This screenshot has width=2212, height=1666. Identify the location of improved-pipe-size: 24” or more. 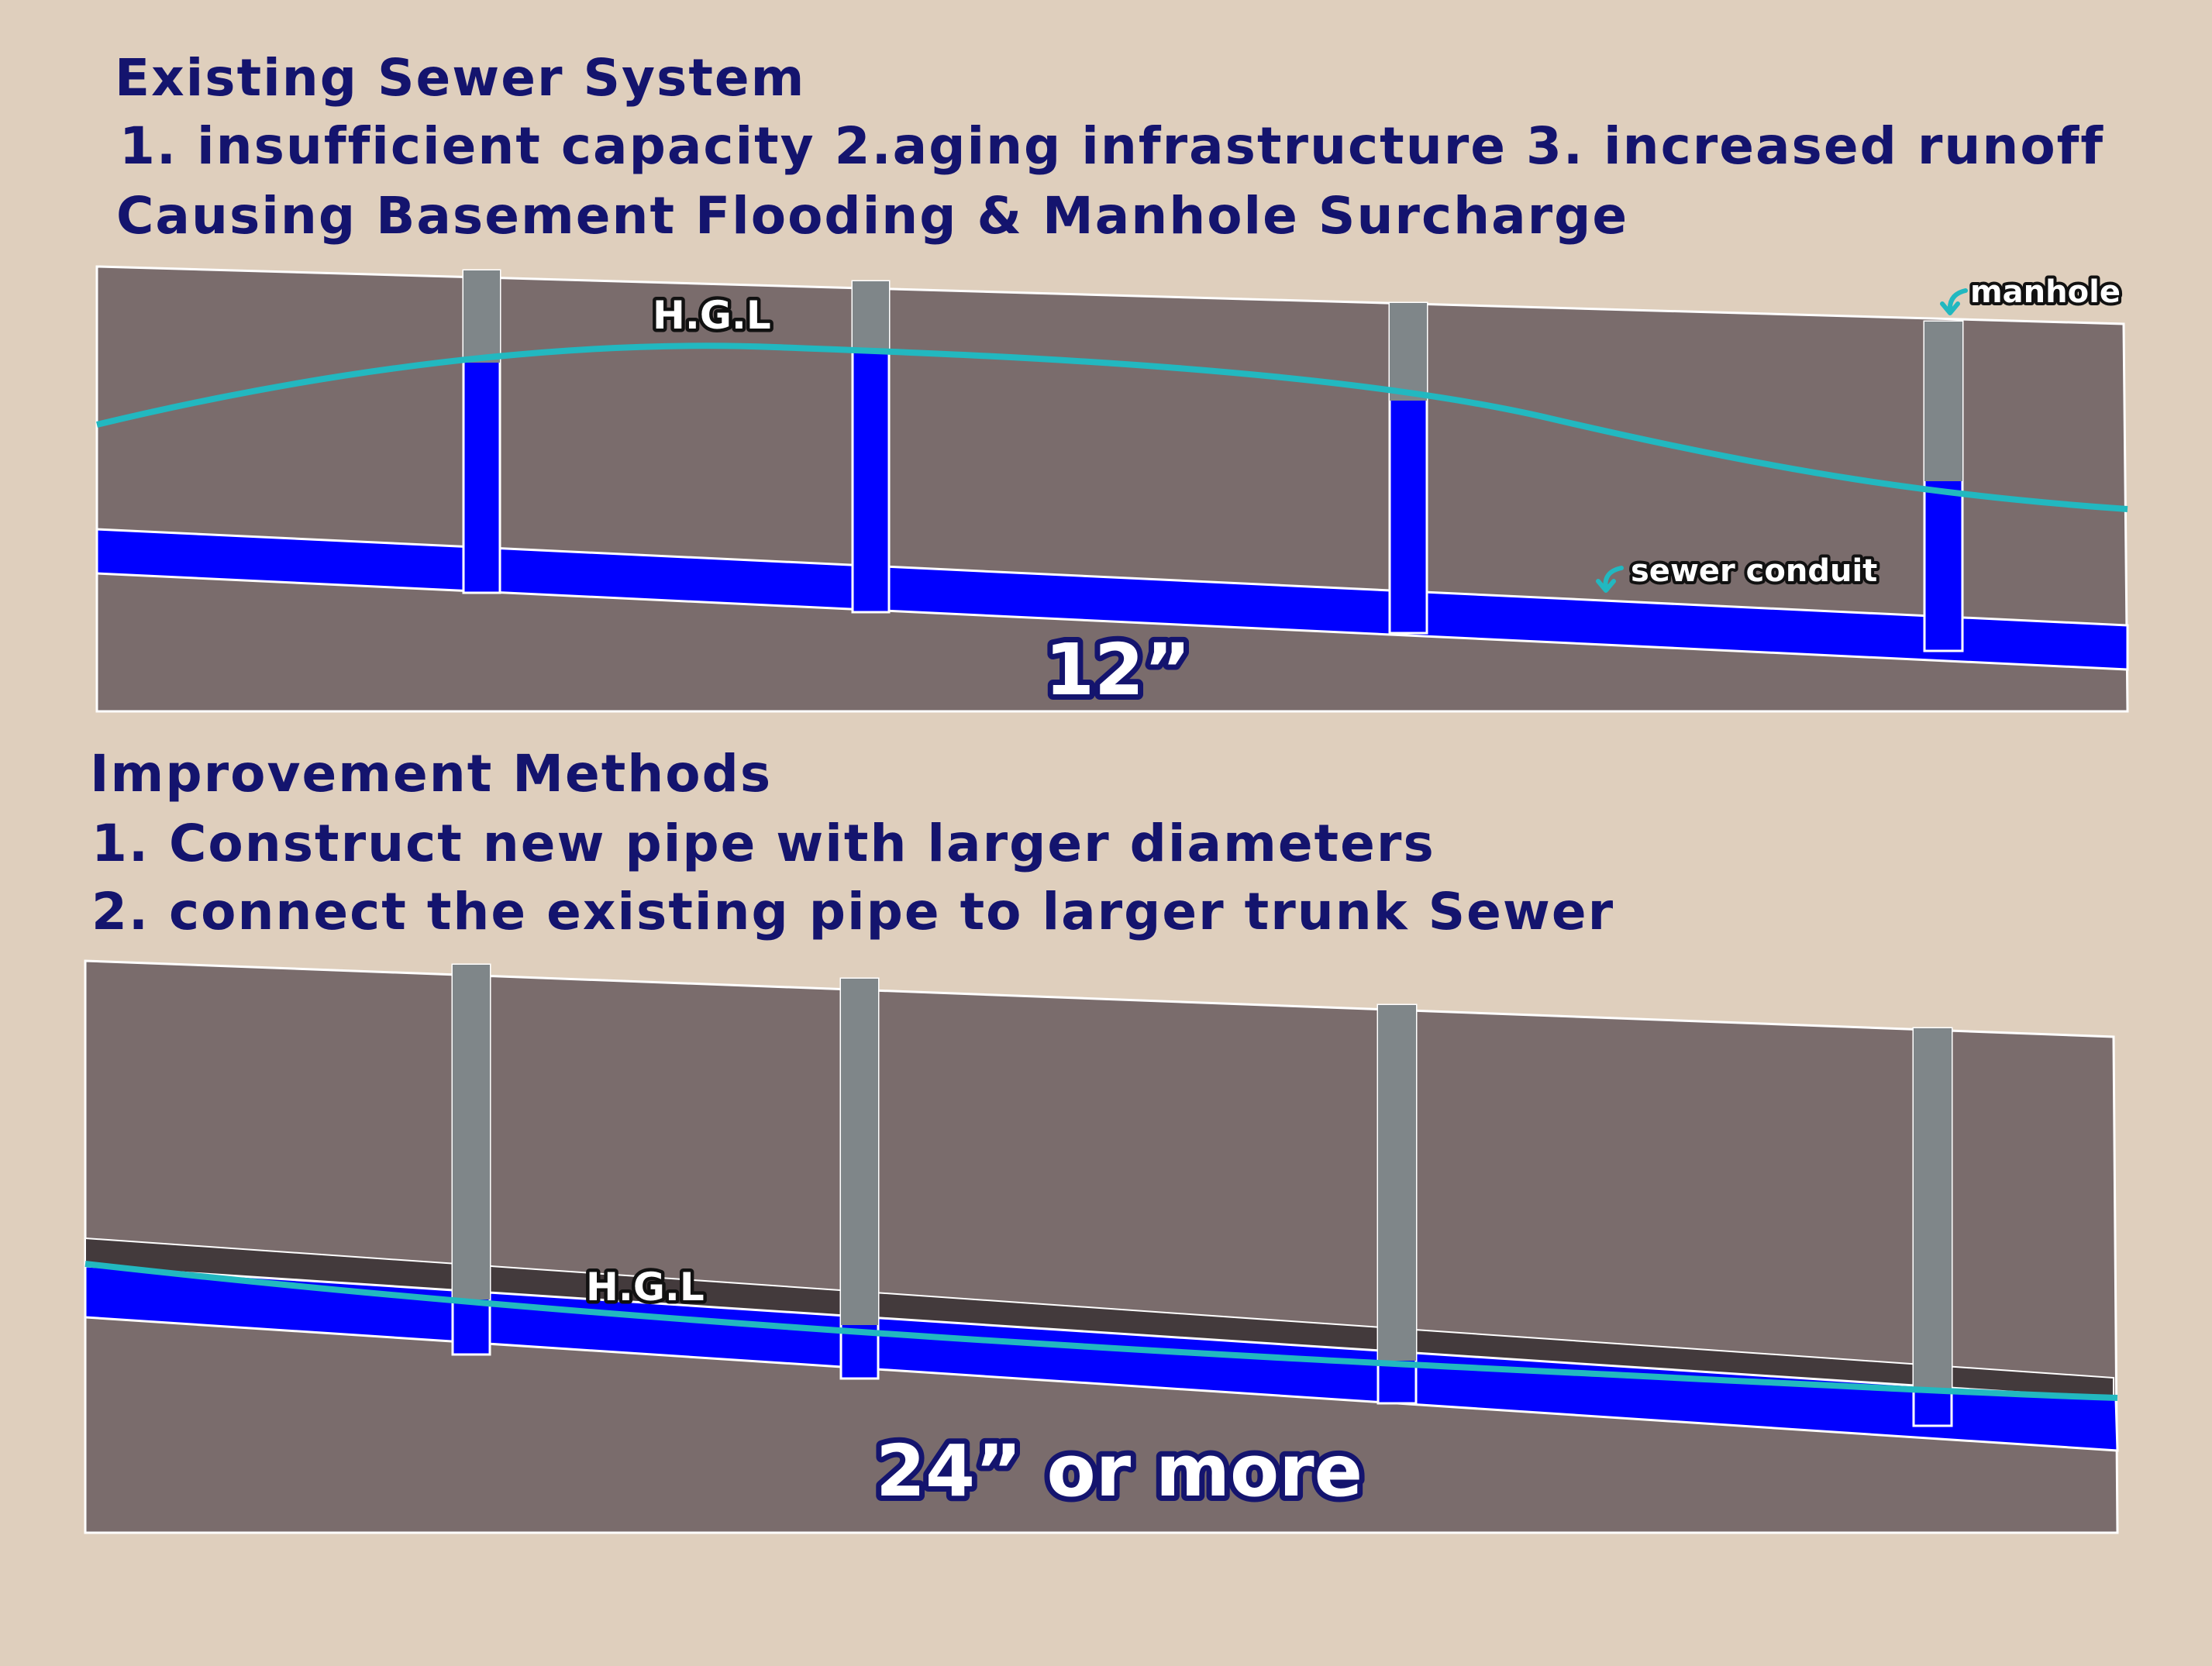
(1119, 1471).